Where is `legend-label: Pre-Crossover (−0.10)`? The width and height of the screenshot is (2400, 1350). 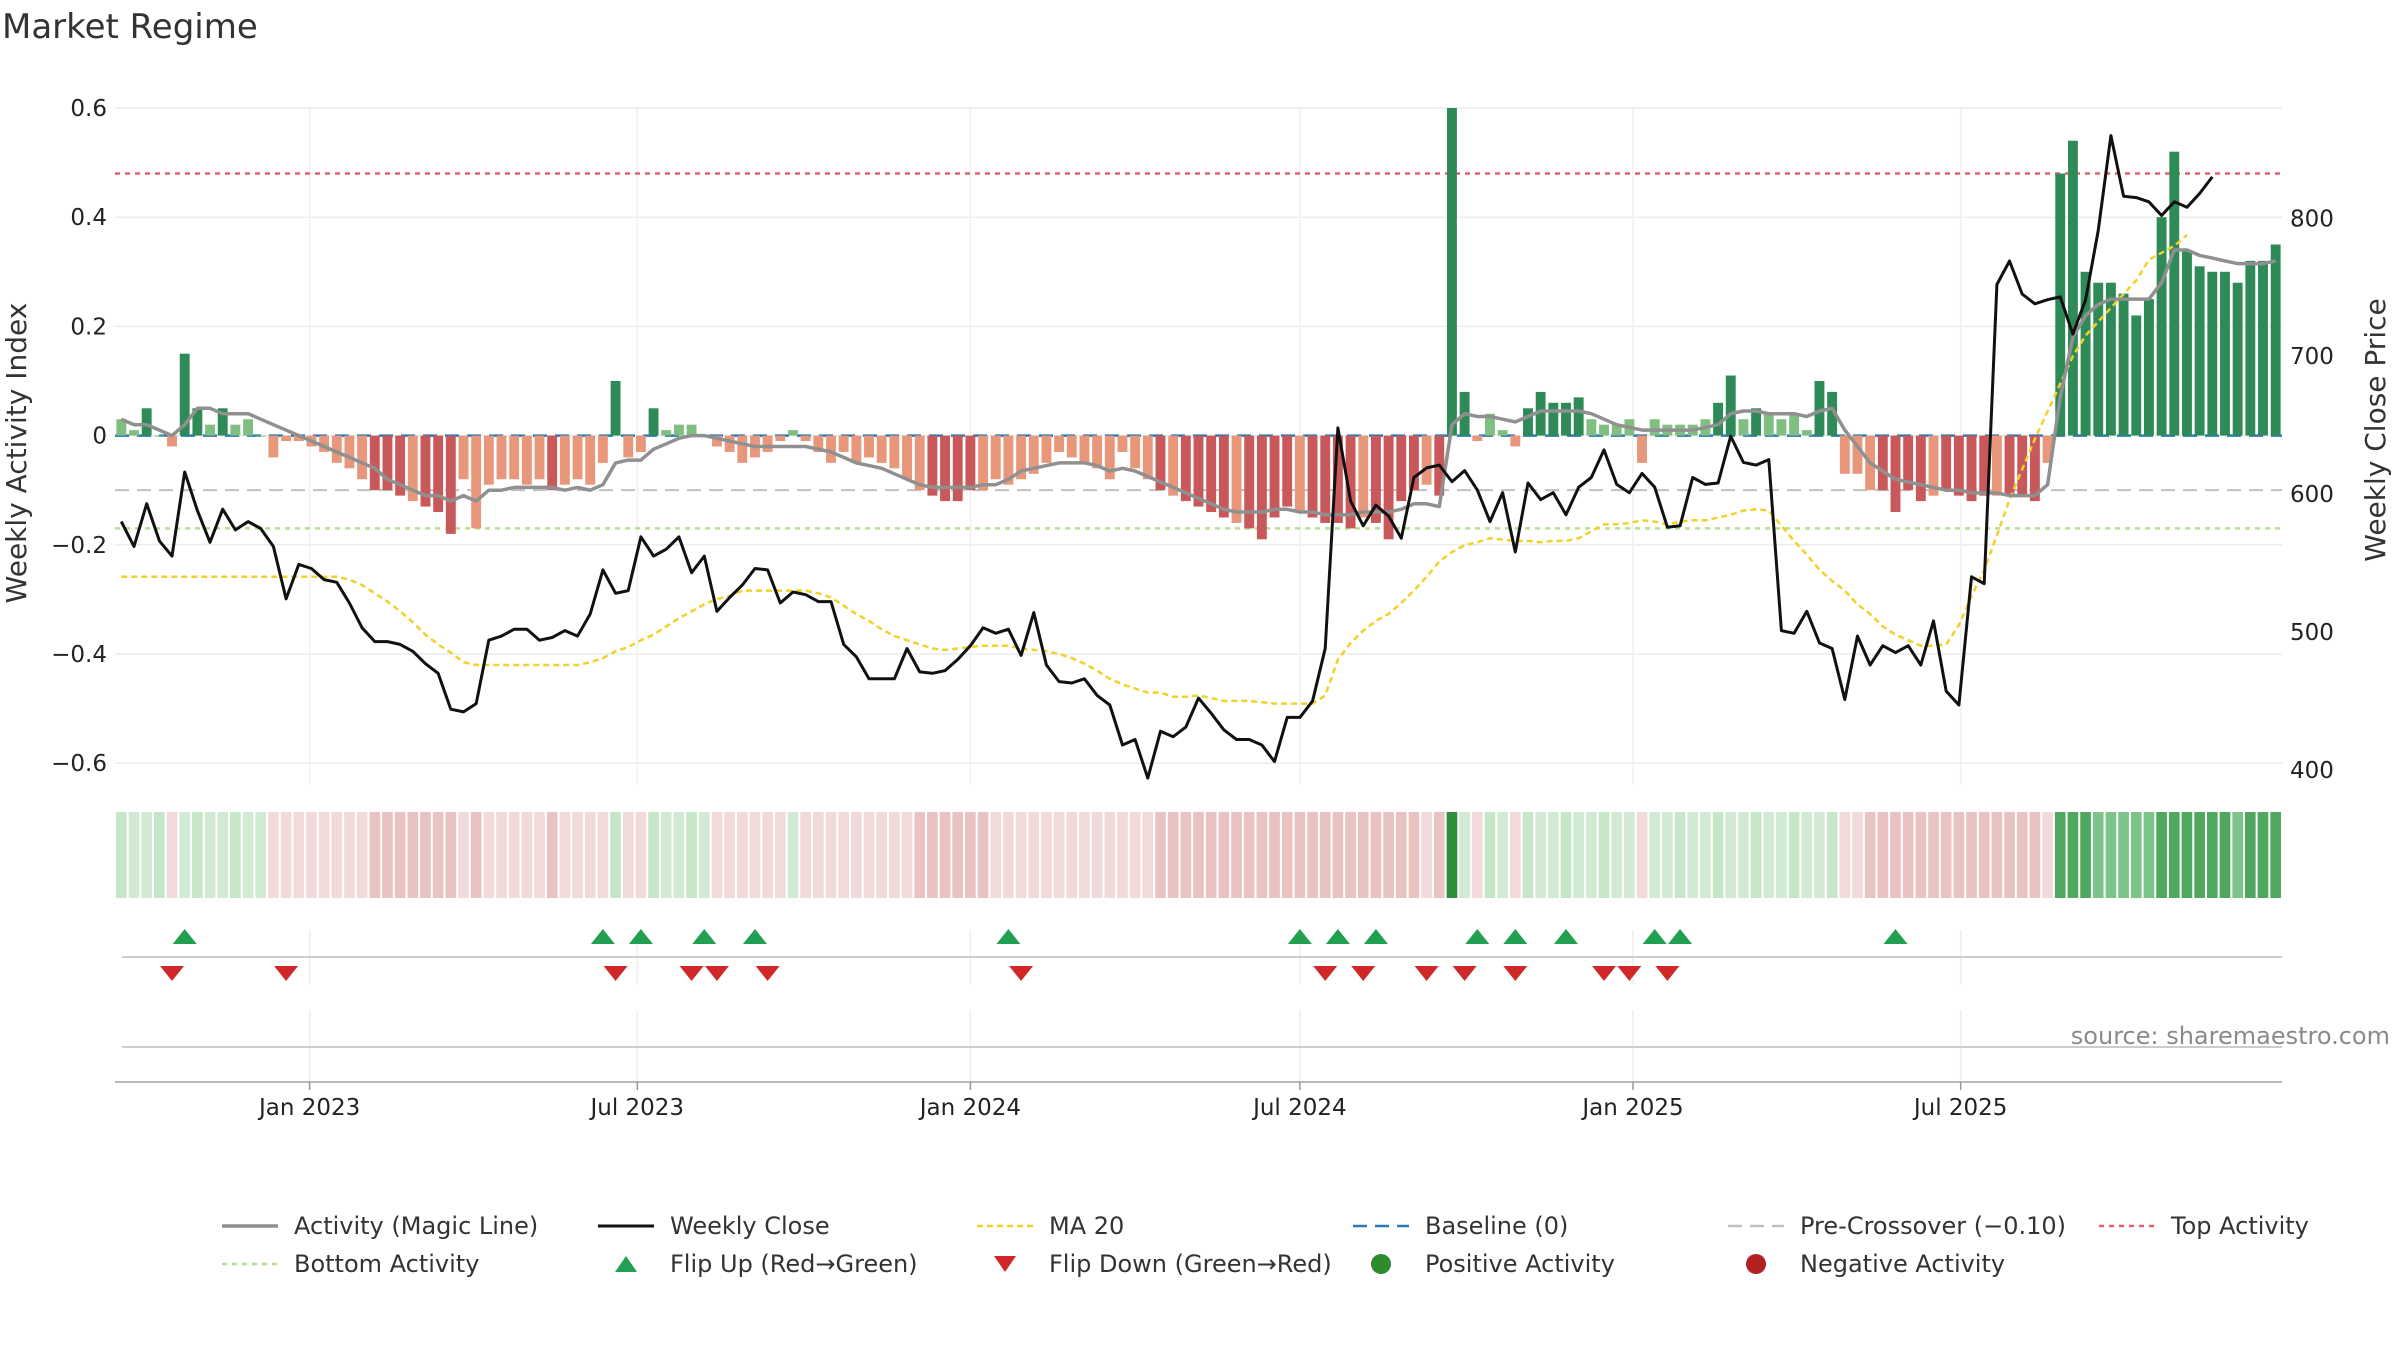 legend-label: Pre-Crossover (−0.10) is located at coordinates (1933, 1226).